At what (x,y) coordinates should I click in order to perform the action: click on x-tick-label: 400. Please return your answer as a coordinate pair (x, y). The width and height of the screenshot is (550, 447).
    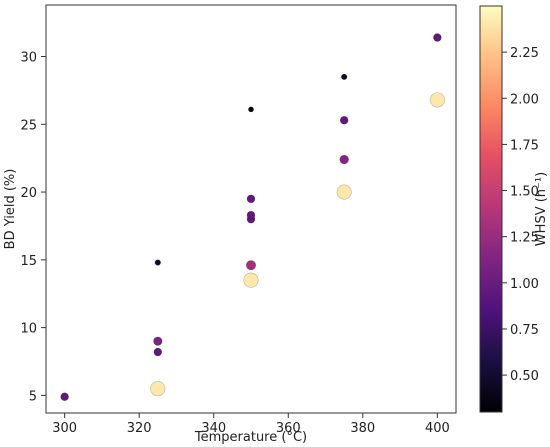
    Looking at the image, I should click on (437, 428).